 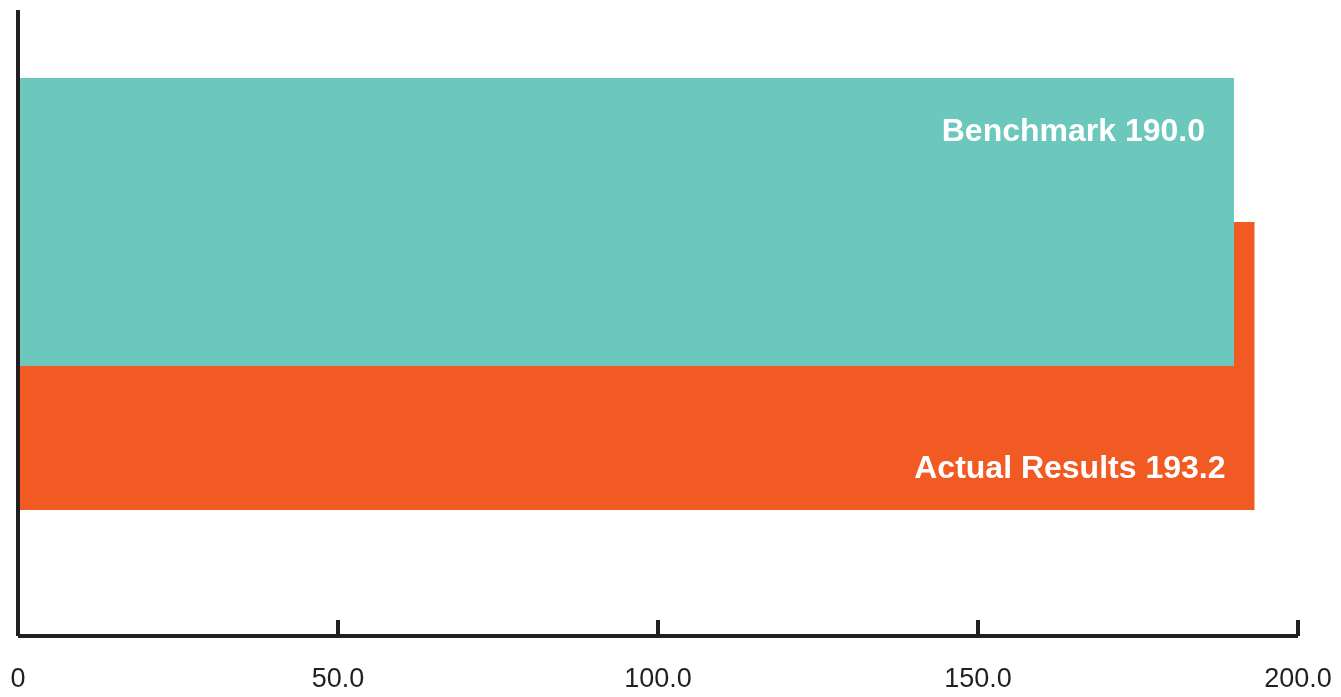 I want to click on x-tick-label: 50.0, so click(x=338, y=678).